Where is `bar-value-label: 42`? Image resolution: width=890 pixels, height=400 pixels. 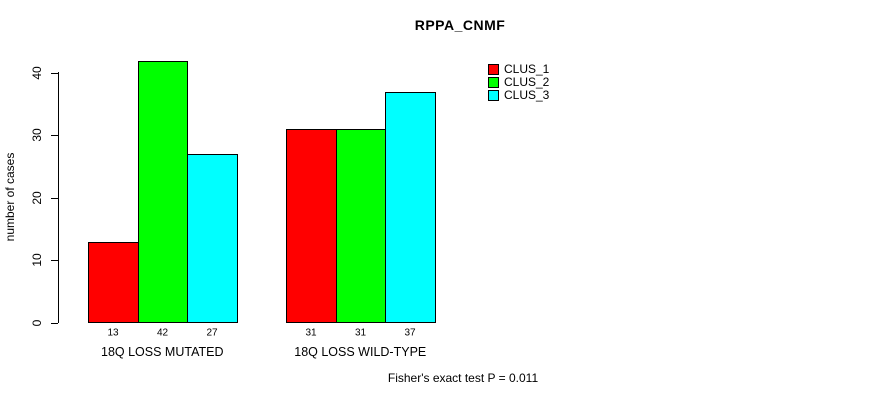 bar-value-label: 42 is located at coordinates (162, 333).